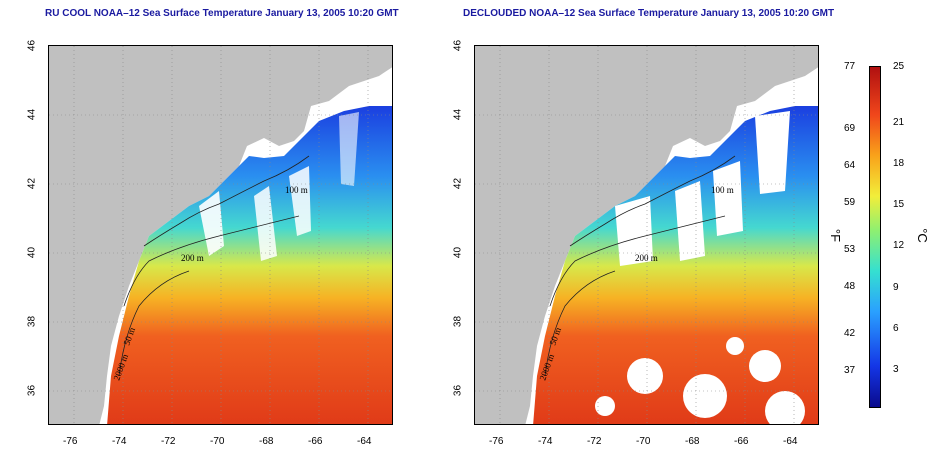 The image size is (950, 475). Describe the element at coordinates (850, 128) in the screenshot. I see `colorbar-f-tick: 69` at that location.